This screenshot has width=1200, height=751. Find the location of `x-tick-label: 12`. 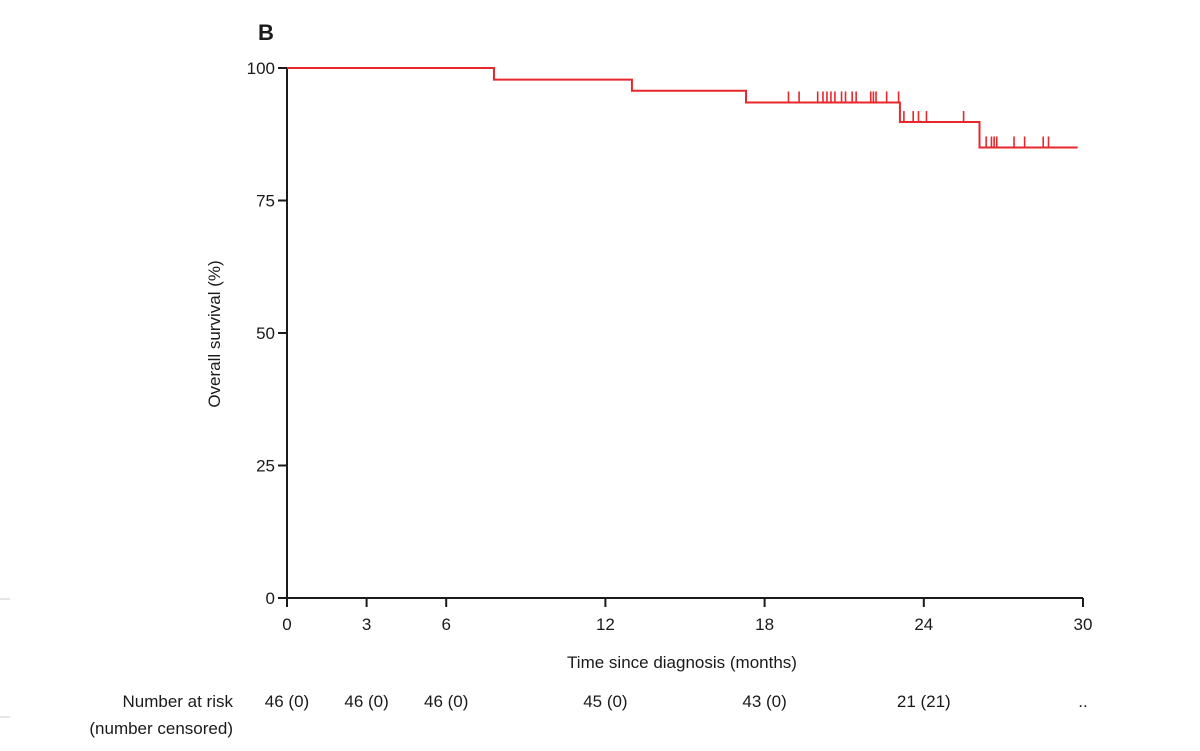

x-tick-label: 12 is located at coordinates (605, 624).